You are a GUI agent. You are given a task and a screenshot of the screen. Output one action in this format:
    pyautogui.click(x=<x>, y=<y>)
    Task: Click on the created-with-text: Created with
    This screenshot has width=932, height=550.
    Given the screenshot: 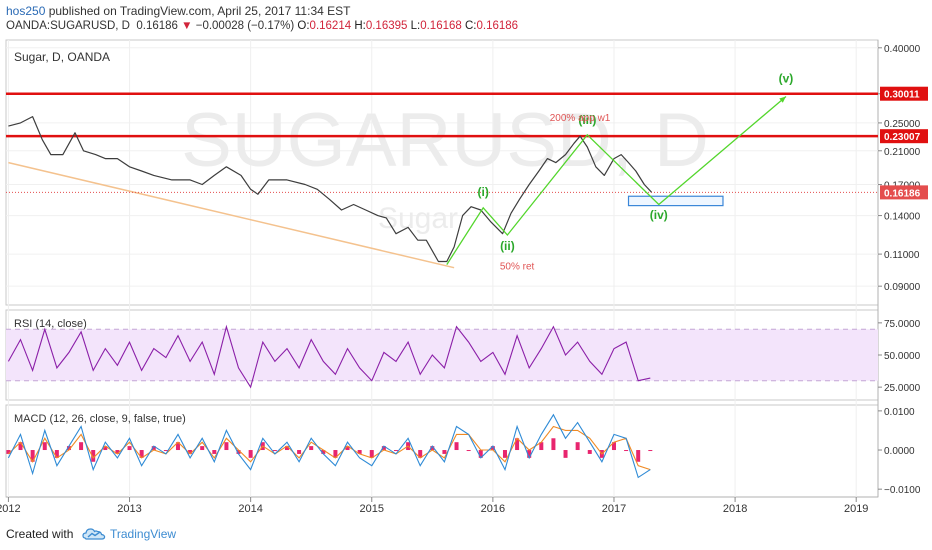 What is the action you would take?
    pyautogui.click(x=40, y=534)
    